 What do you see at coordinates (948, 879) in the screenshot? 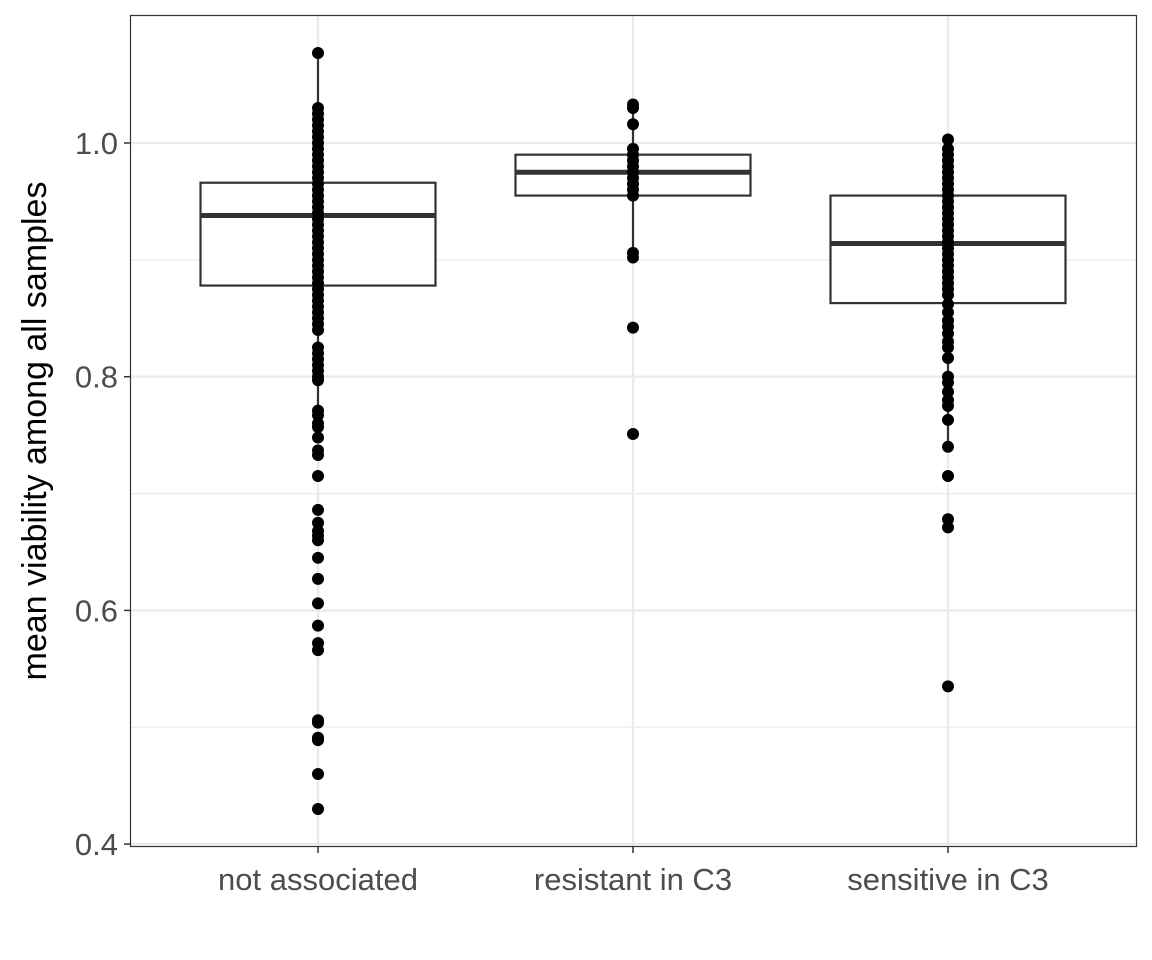
I see `x-tick-label: sensitive in C3` at bounding box center [948, 879].